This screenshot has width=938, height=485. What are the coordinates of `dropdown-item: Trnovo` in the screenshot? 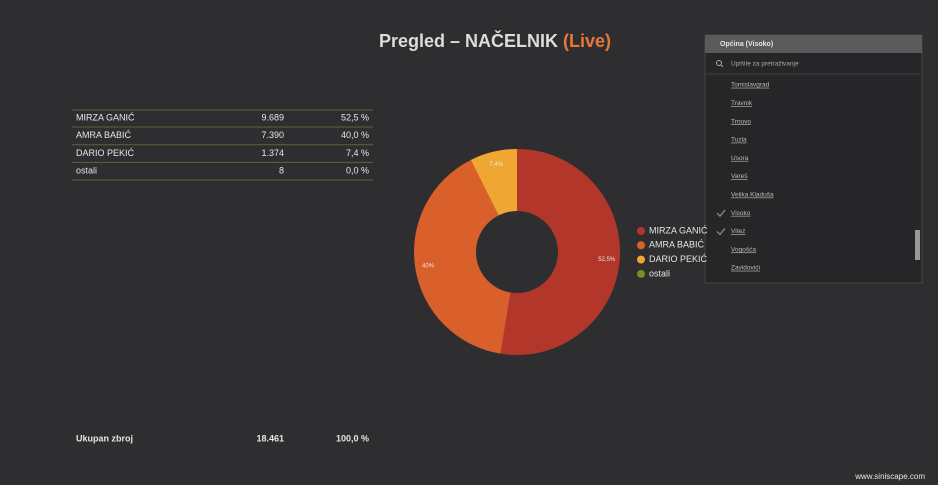 It's located at (741, 121).